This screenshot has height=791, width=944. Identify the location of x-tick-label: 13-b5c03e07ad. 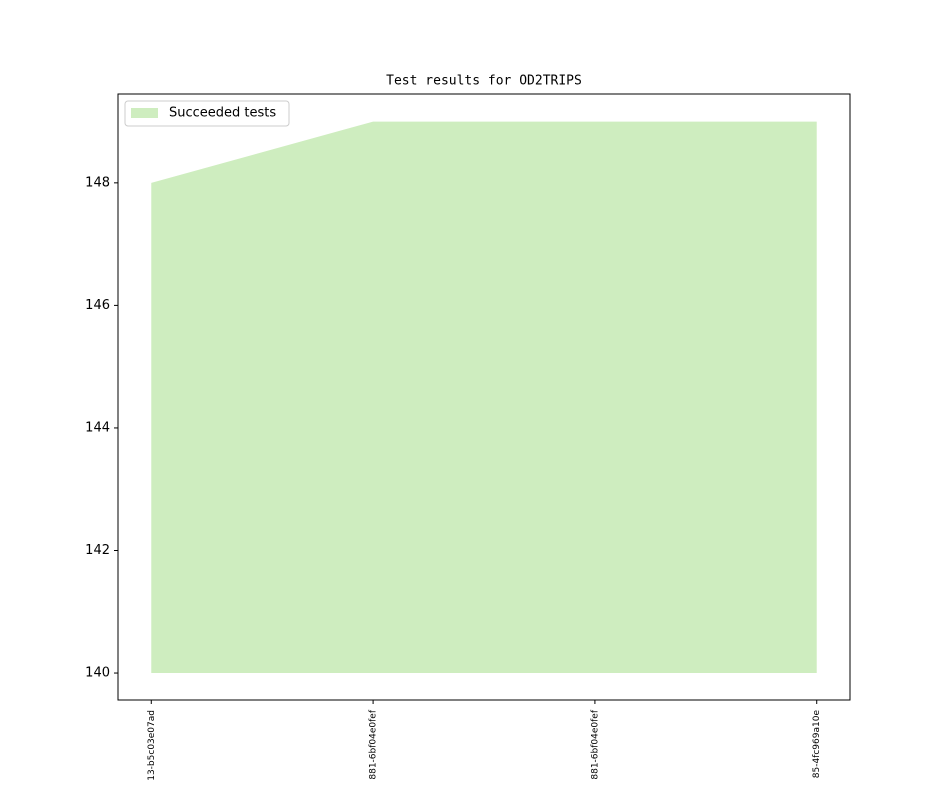
(152, 745).